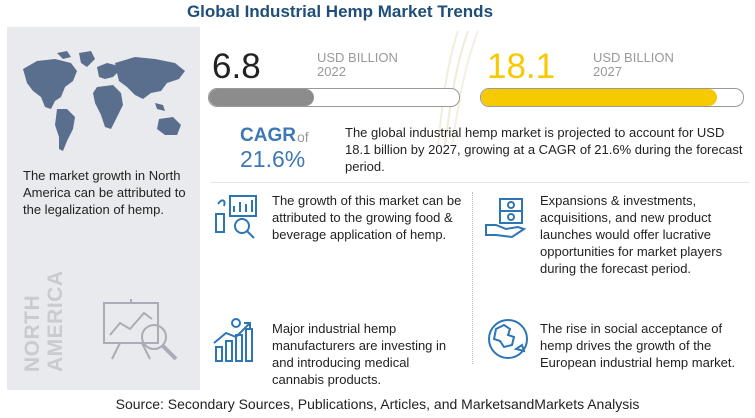 The image size is (755, 418). I want to click on presentation-analysis-icon, so click(140, 330).